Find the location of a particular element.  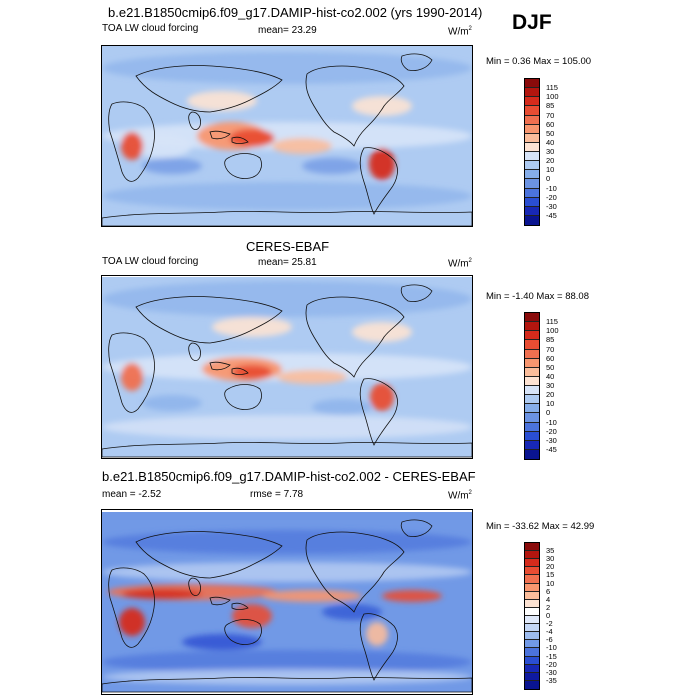

colorbar-tick-label: -6 is located at coordinates (549, 640).